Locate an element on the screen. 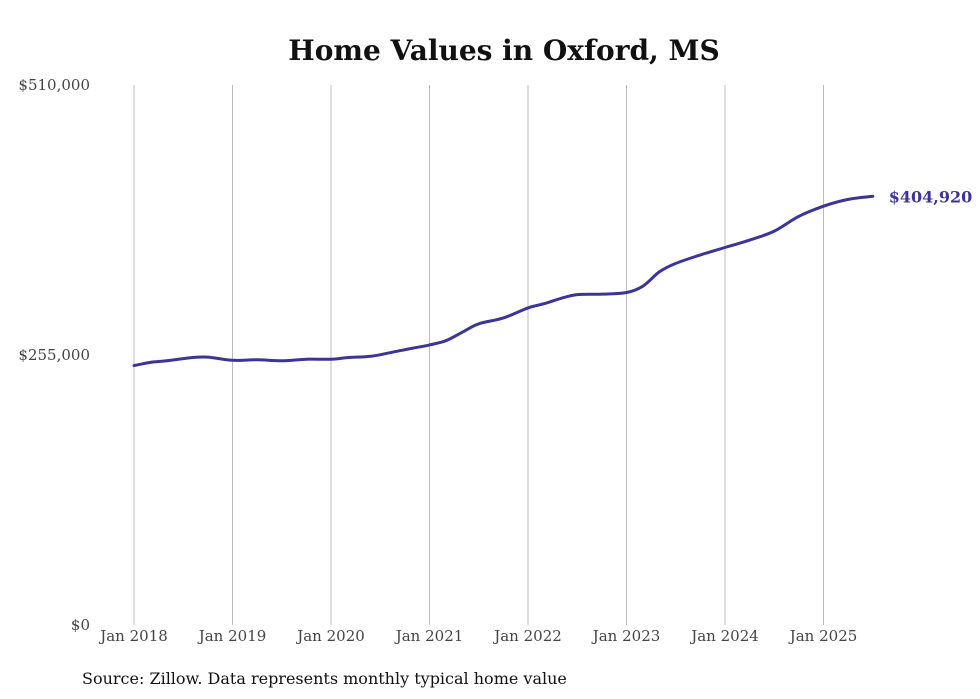  x-tick-label: Jan 2024 is located at coordinates (724, 636).